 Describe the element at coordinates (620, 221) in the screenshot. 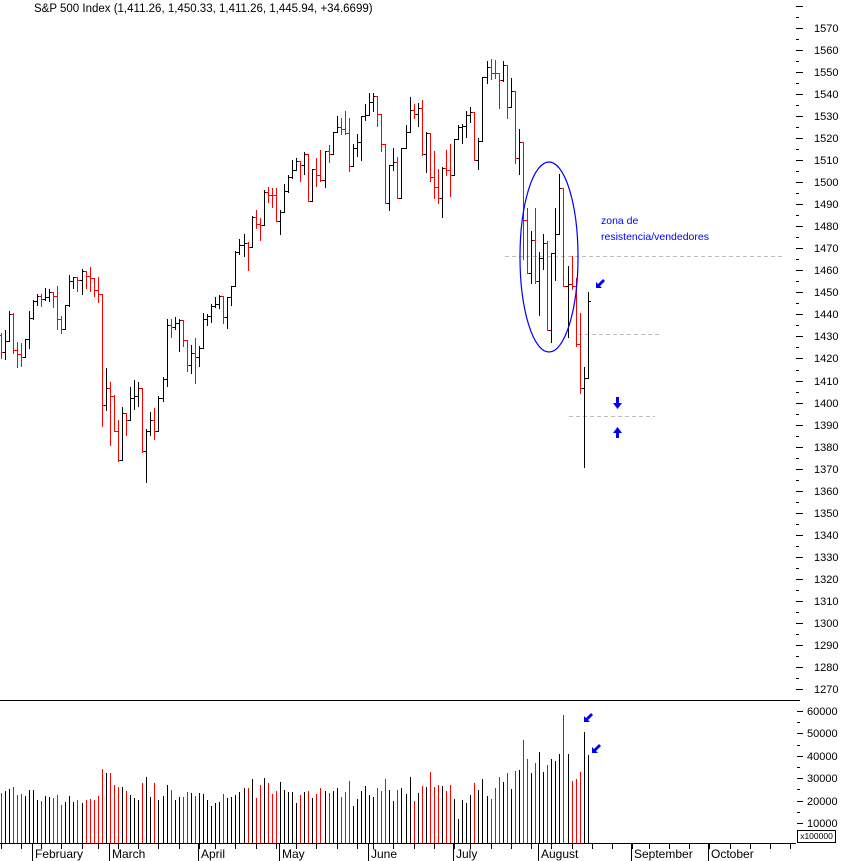

I see `resistance-zone-label-line-1: zona de` at that location.